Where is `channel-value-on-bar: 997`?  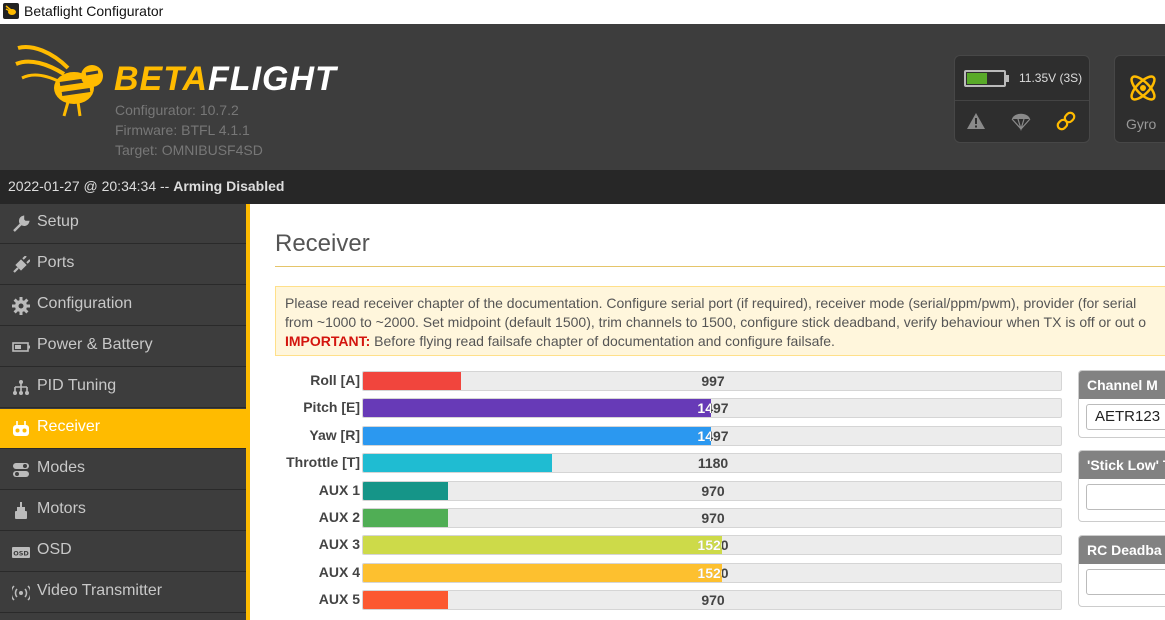 channel-value-on-bar: 997 is located at coordinates (412, 381).